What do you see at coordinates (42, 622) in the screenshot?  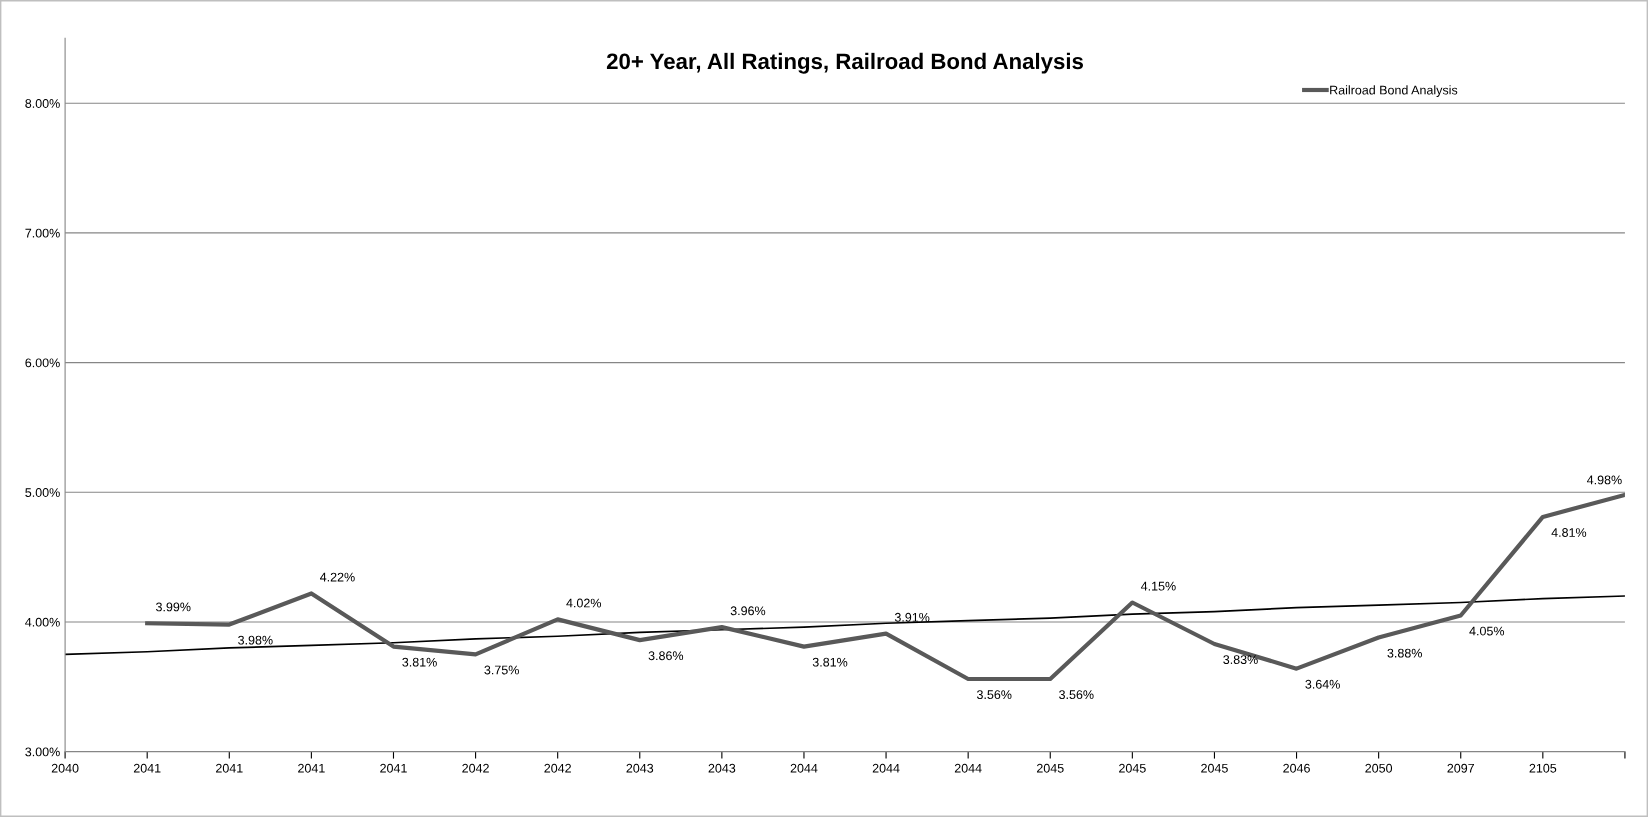 I see `y-tick-label: 4.00%` at bounding box center [42, 622].